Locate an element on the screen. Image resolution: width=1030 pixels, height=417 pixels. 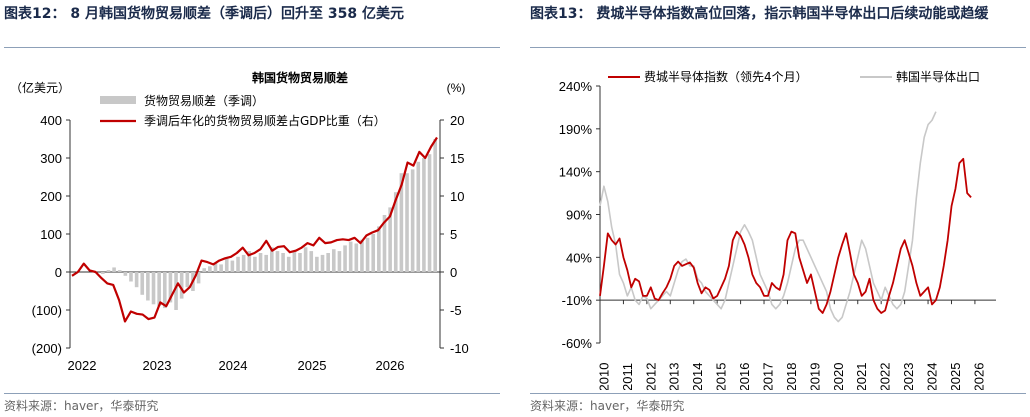
left-tick-label: (100) is located at coordinates (47, 310).